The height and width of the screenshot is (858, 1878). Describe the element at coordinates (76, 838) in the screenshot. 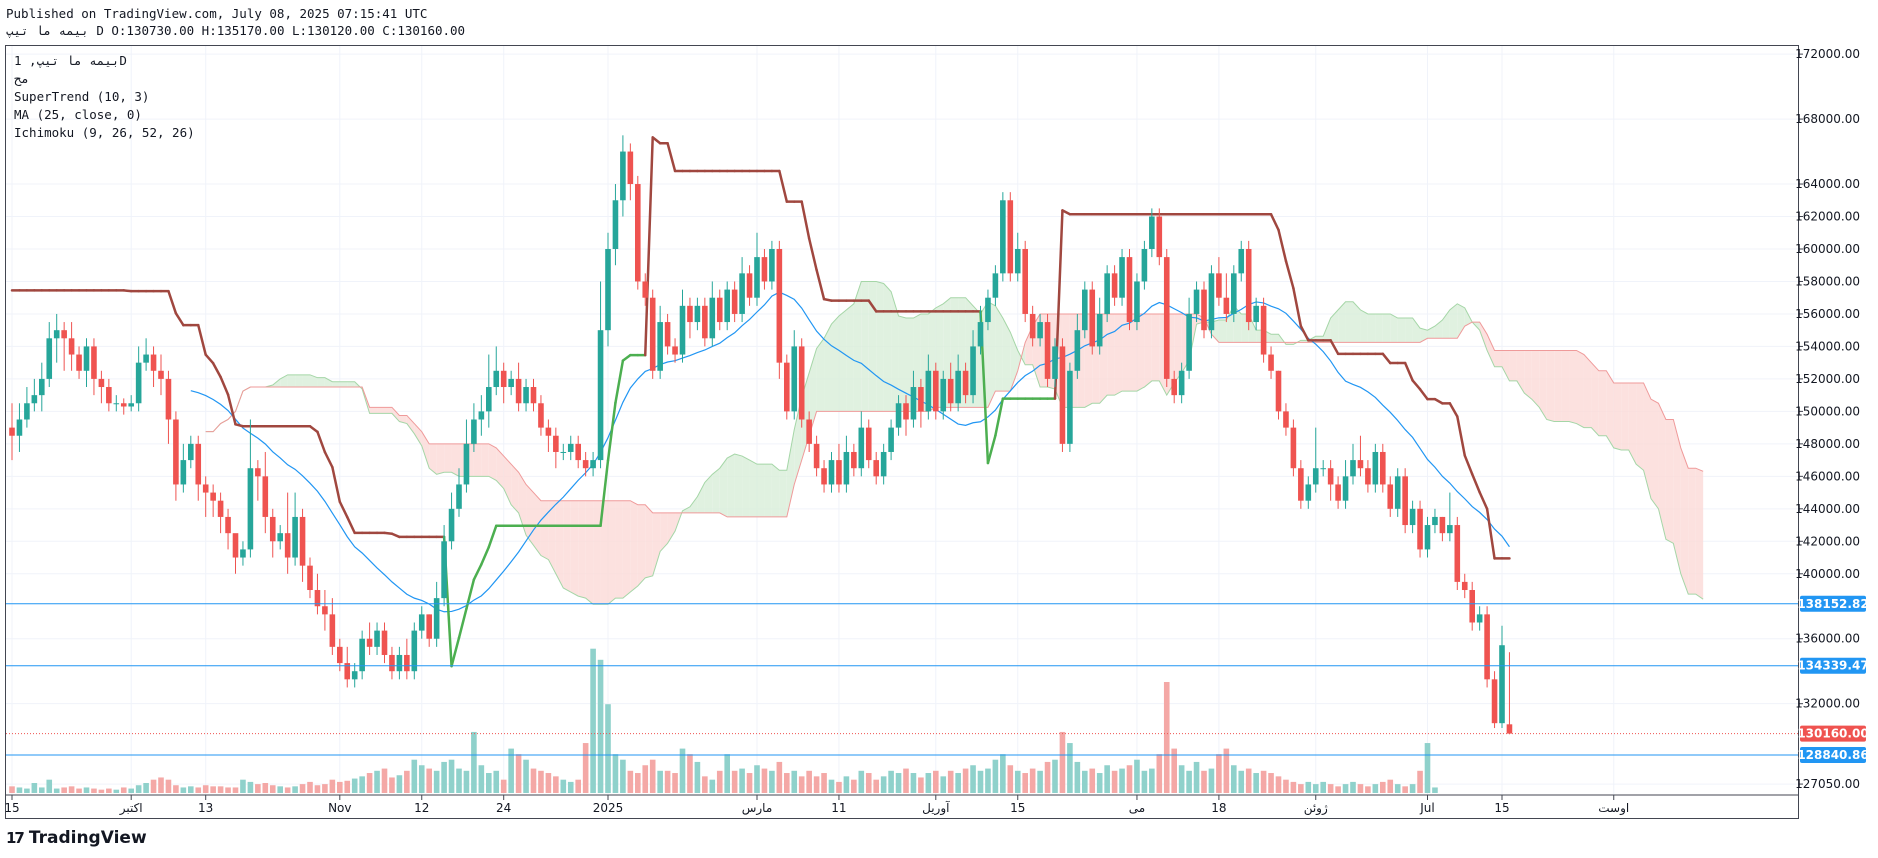

I see `tradingview-logo: 17 TradingView` at that location.